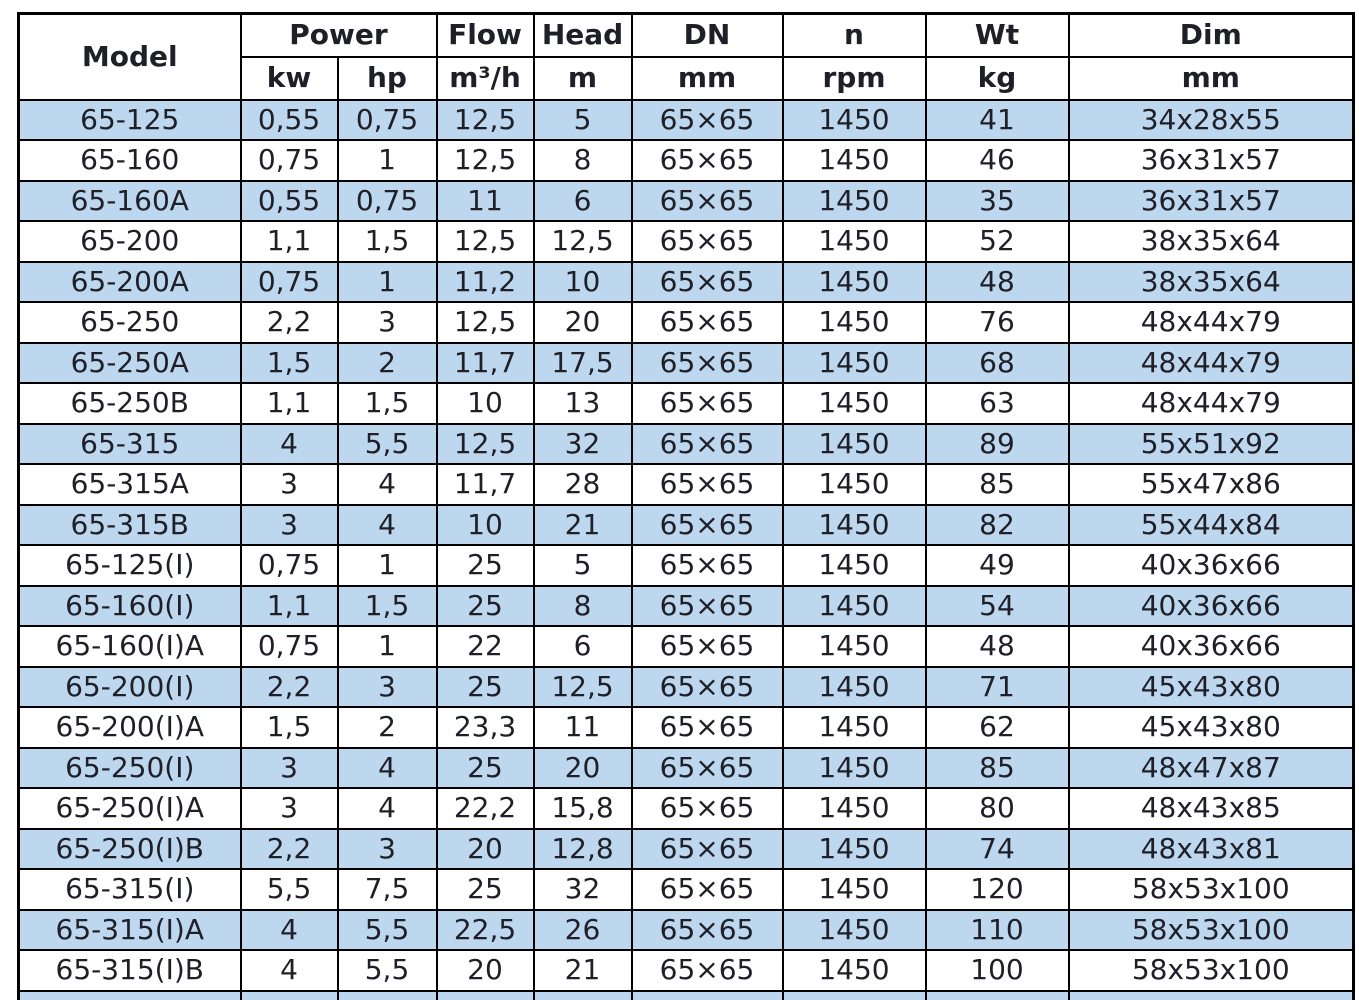 This screenshot has height=1000, width=1359. I want to click on header-flow: Flow, so click(485, 35).